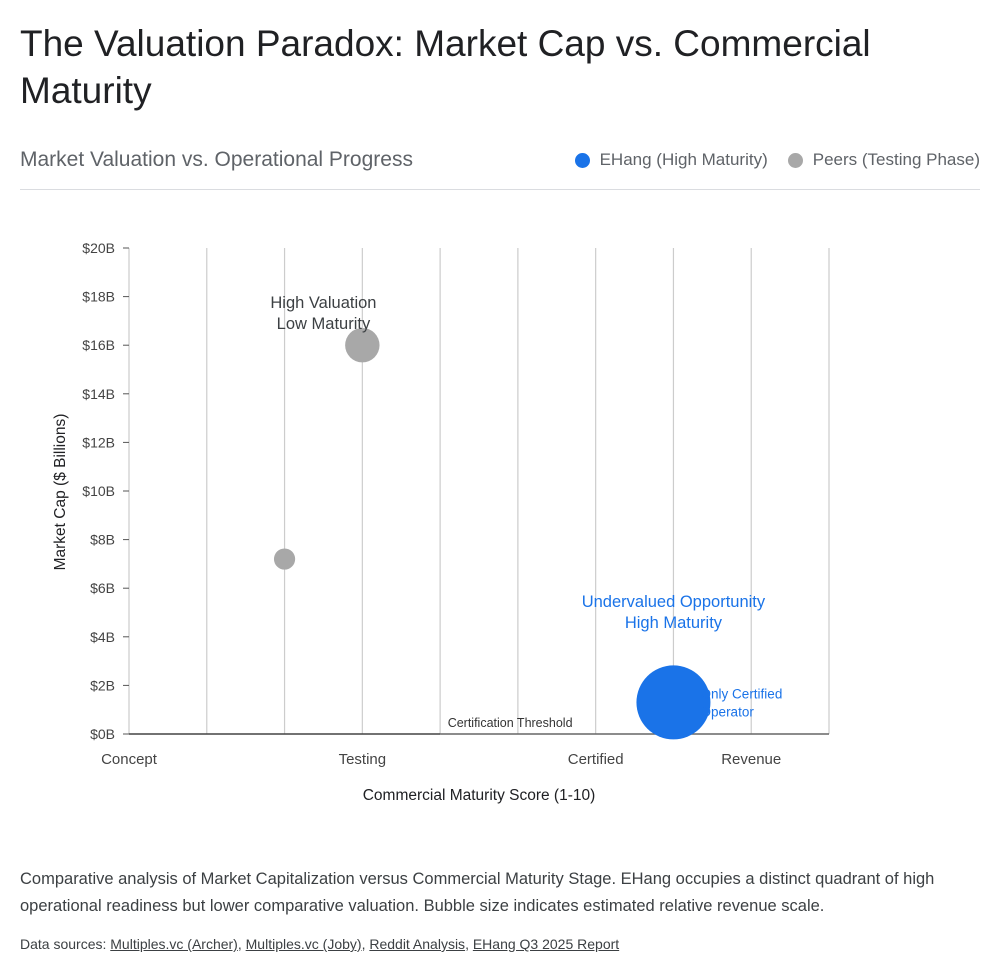 This screenshot has height=977, width=1000. What do you see at coordinates (896, 159) in the screenshot?
I see `legend-label-peers: Peers (Testing Phase)` at bounding box center [896, 159].